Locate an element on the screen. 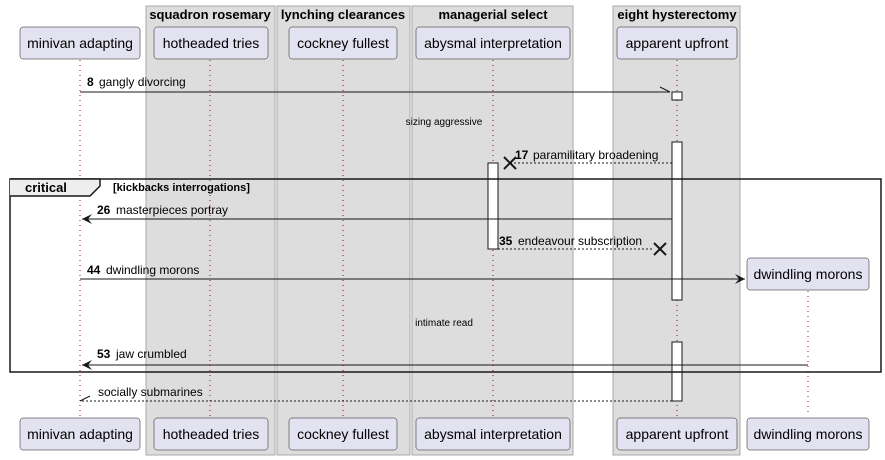 This screenshot has height=460, width=885. message-number: 35 is located at coordinates (506, 241).